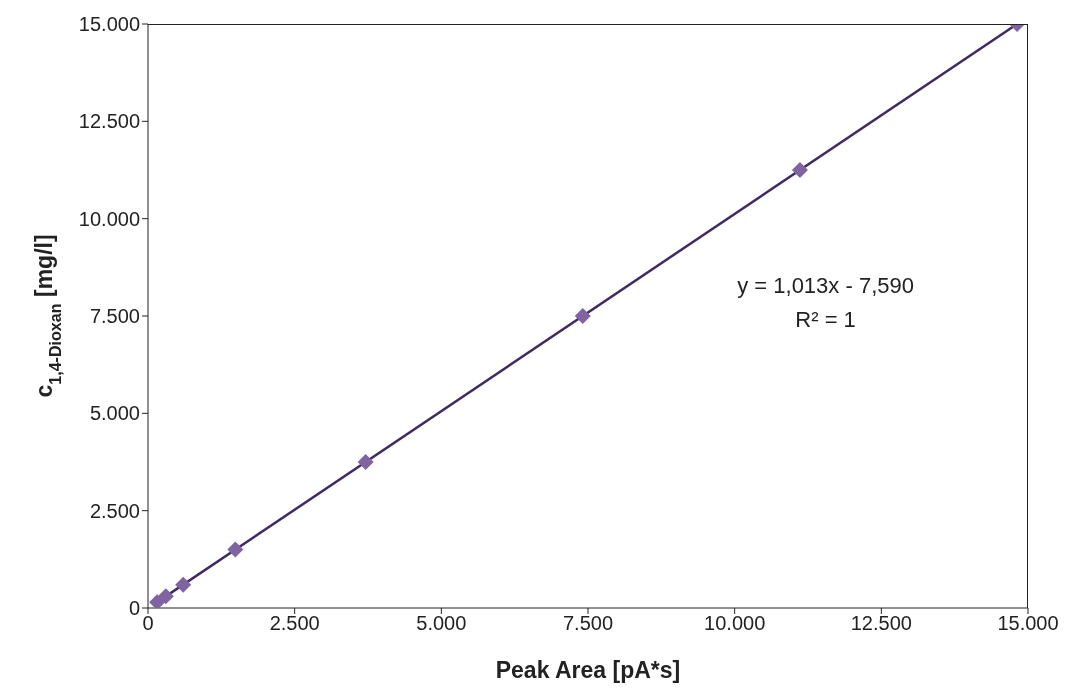 The width and height of the screenshot is (1066, 700). What do you see at coordinates (294, 623) in the screenshot?
I see `x-tick-label: 2.500` at bounding box center [294, 623].